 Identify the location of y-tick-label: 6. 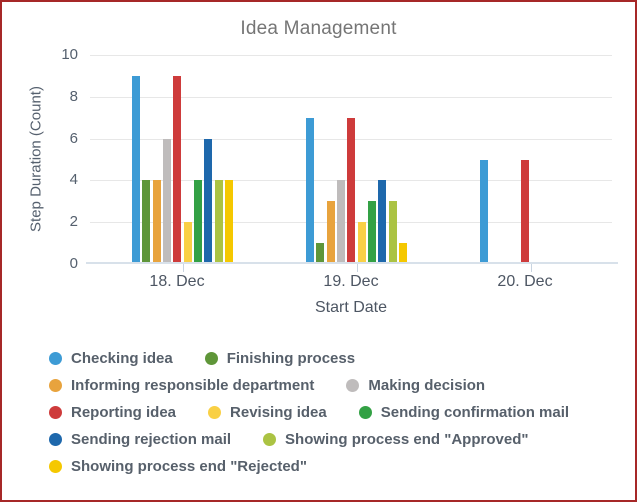
(73, 138).